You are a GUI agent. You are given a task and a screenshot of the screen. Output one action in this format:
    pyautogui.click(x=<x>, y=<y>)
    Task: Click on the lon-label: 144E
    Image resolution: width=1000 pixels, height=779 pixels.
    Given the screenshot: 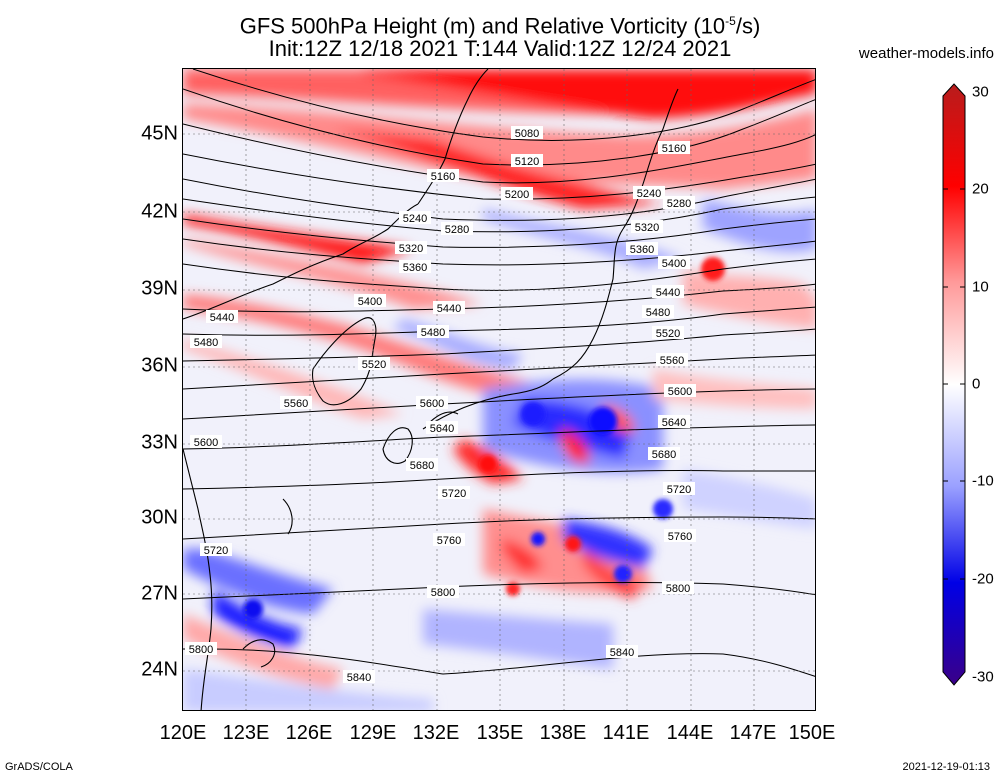 What is the action you would take?
    pyautogui.click(x=690, y=733)
    